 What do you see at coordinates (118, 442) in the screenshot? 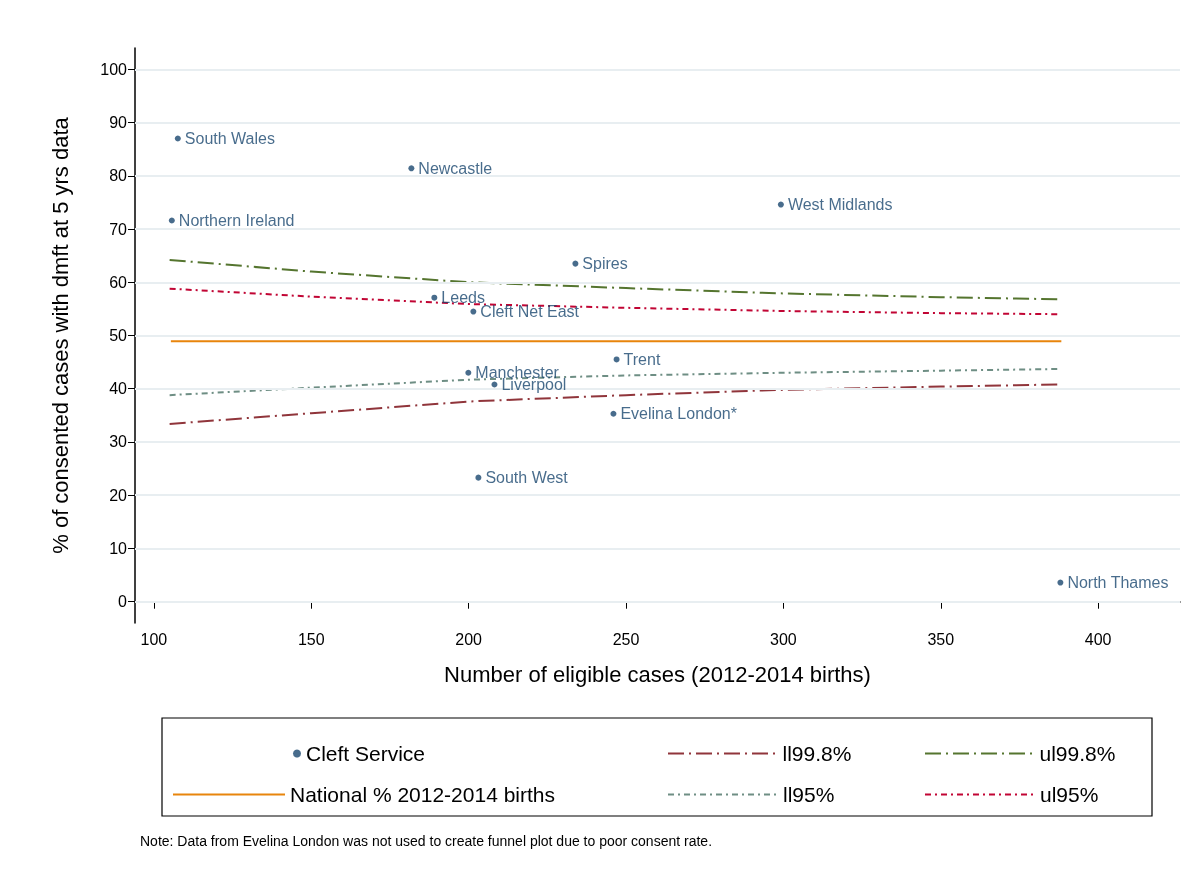
I see `y-tick-label: 30` at bounding box center [118, 442].